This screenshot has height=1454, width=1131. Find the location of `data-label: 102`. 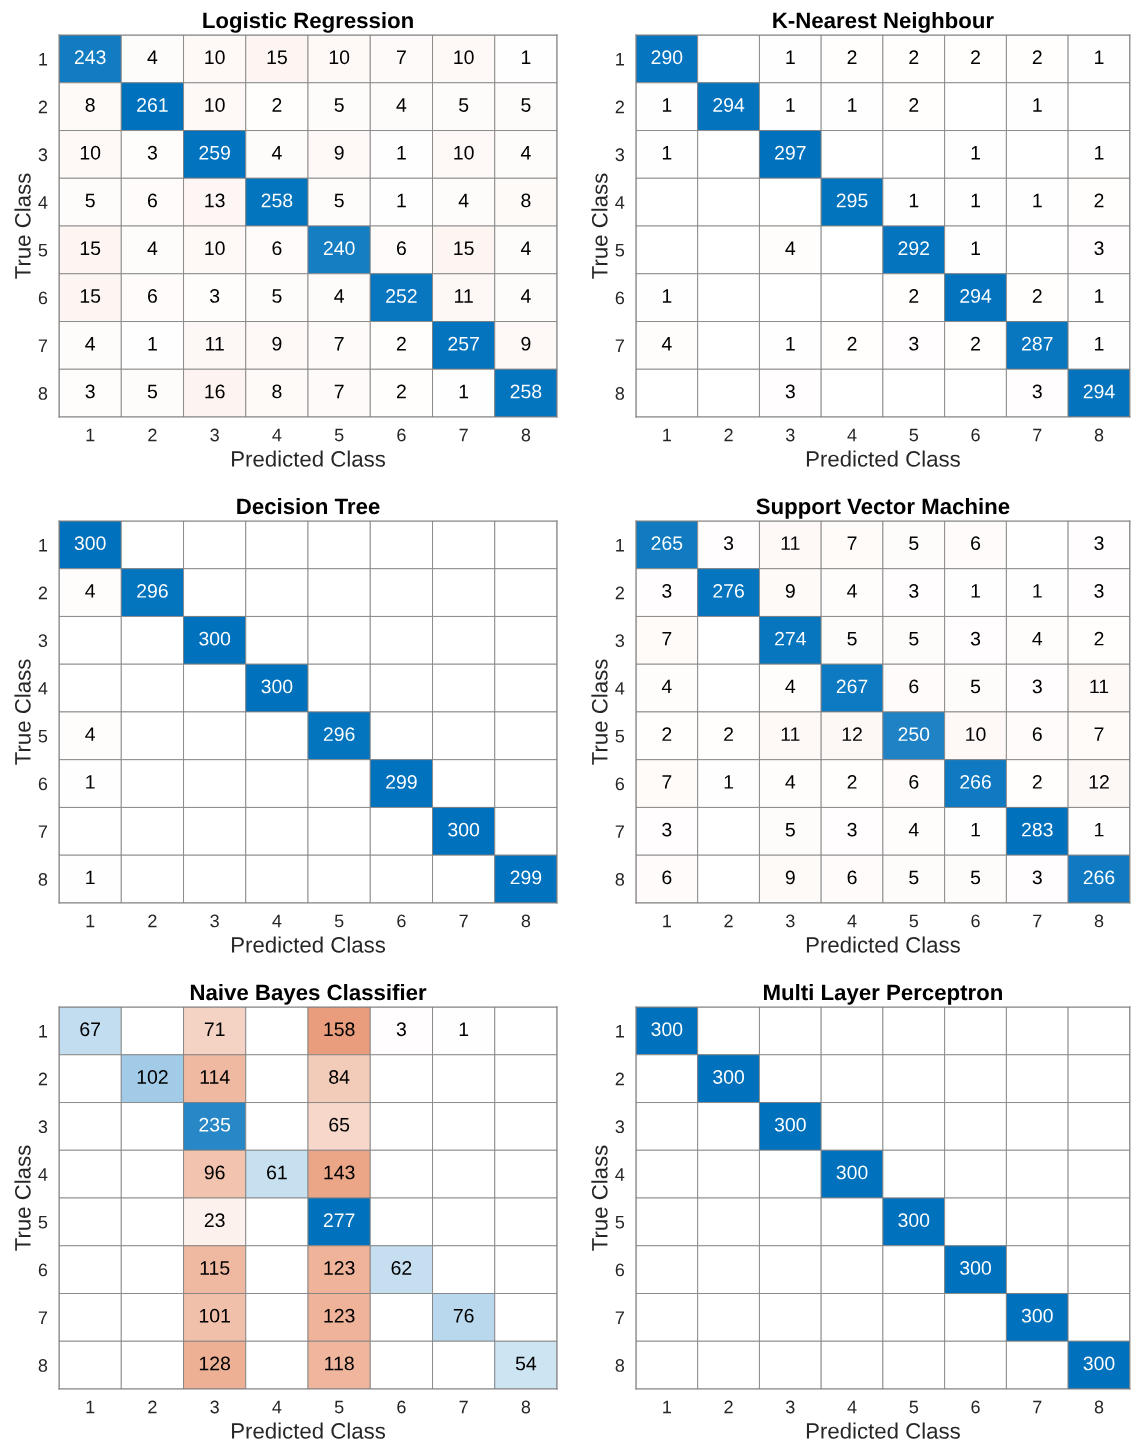

data-label: 102 is located at coordinates (152, 1077).